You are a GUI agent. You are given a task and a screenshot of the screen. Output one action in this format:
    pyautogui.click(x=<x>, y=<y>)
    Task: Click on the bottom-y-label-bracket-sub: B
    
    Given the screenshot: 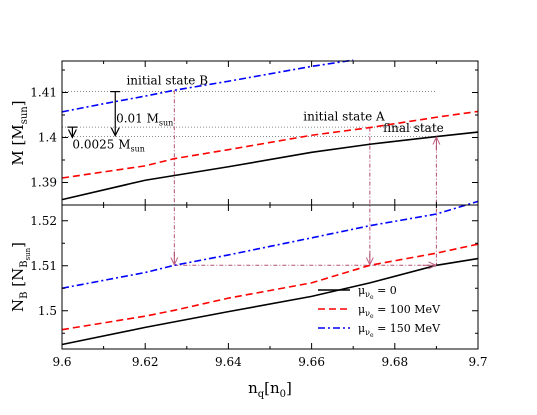 What is the action you would take?
    pyautogui.click(x=24, y=263)
    